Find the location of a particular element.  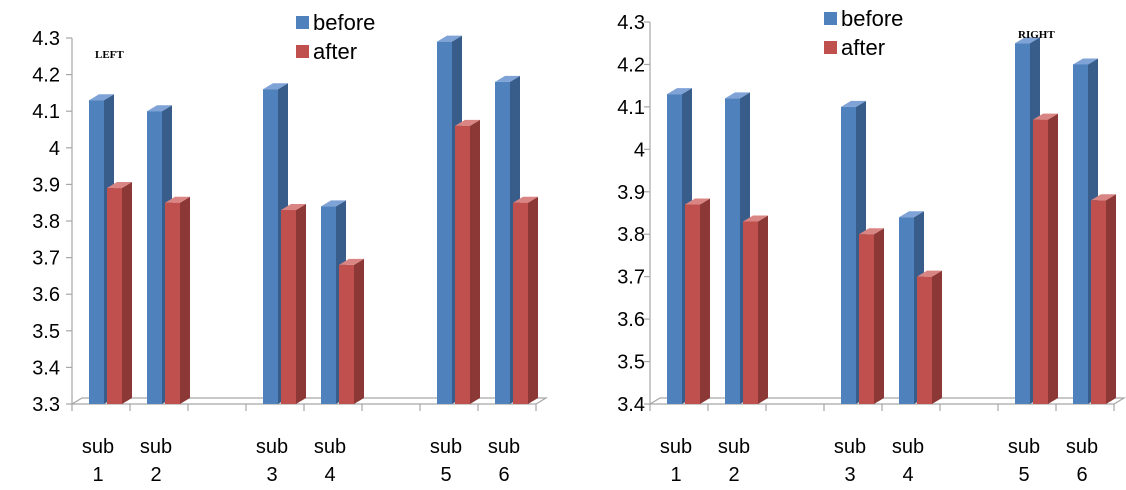

right-x-label-4-line1: sub is located at coordinates (908, 447).